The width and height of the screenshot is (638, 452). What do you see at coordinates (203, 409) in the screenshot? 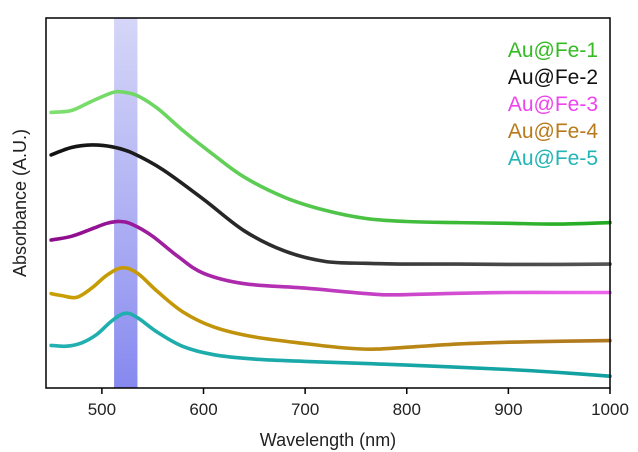
I see `x-tick-label: 600` at bounding box center [203, 409].